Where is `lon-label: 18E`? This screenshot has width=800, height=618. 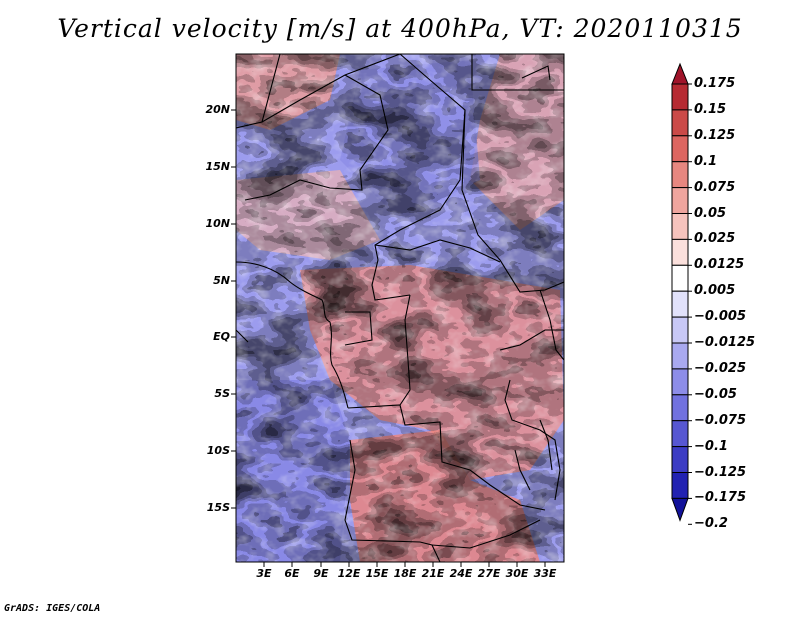
lon-label: 18E is located at coordinates (405, 573).